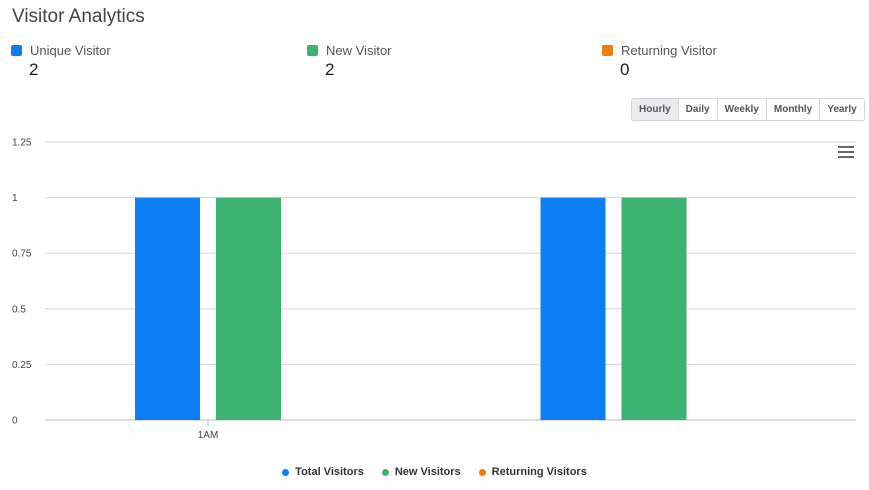  I want to click on legend-label: New Visitors, so click(427, 472).